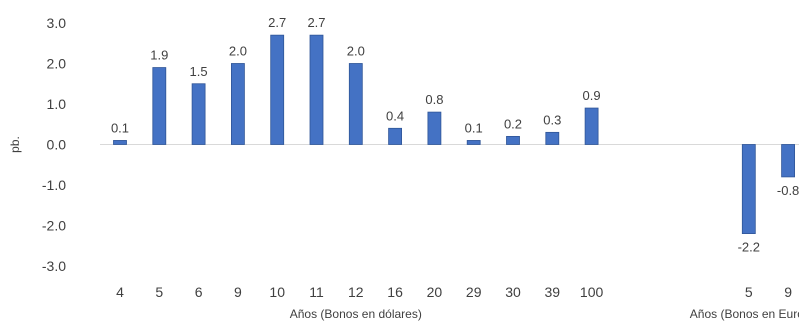 The height and width of the screenshot is (324, 799). Describe the element at coordinates (513, 123) in the screenshot. I see `data-label: 0.2` at that location.